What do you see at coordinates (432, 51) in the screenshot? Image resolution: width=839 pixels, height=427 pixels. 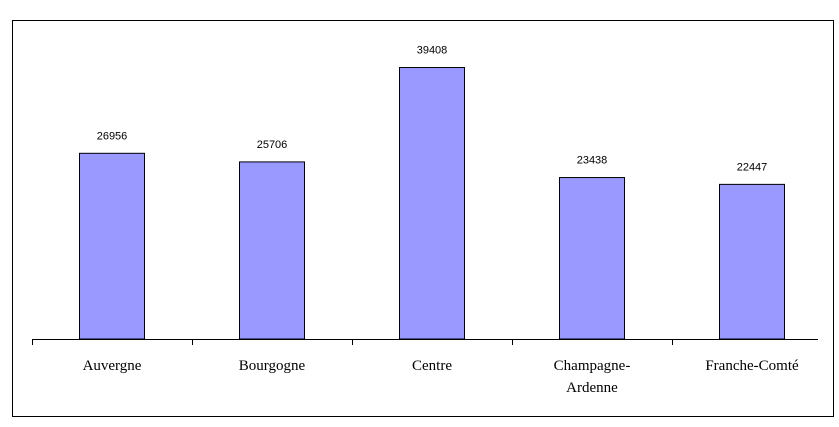 I see `data-label: 39408` at bounding box center [432, 51].